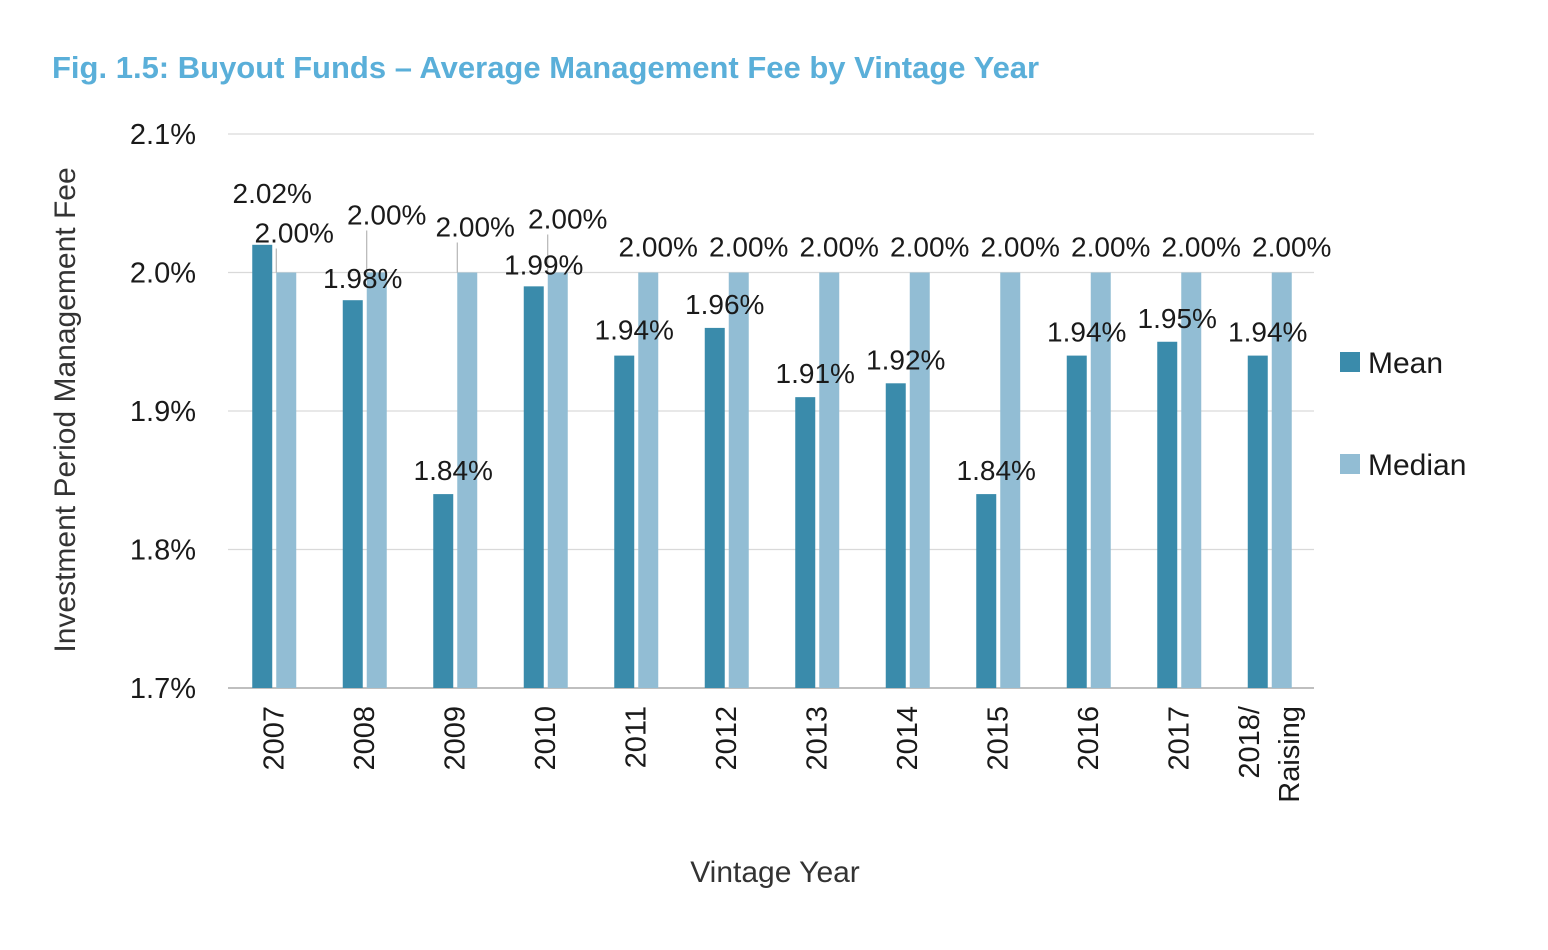 The width and height of the screenshot is (1548, 950). What do you see at coordinates (775, 872) in the screenshot?
I see `x-axis-title: Vintage Year` at bounding box center [775, 872].